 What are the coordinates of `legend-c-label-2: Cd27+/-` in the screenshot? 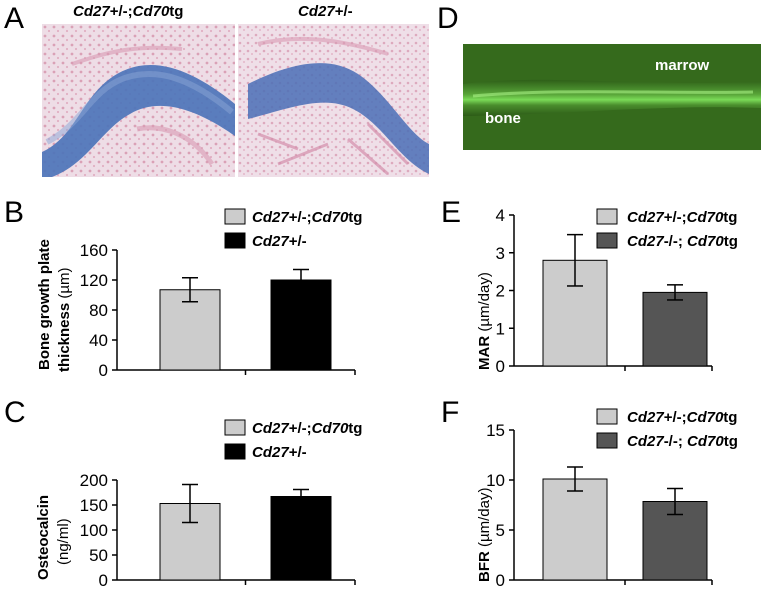 It's located at (279, 452).